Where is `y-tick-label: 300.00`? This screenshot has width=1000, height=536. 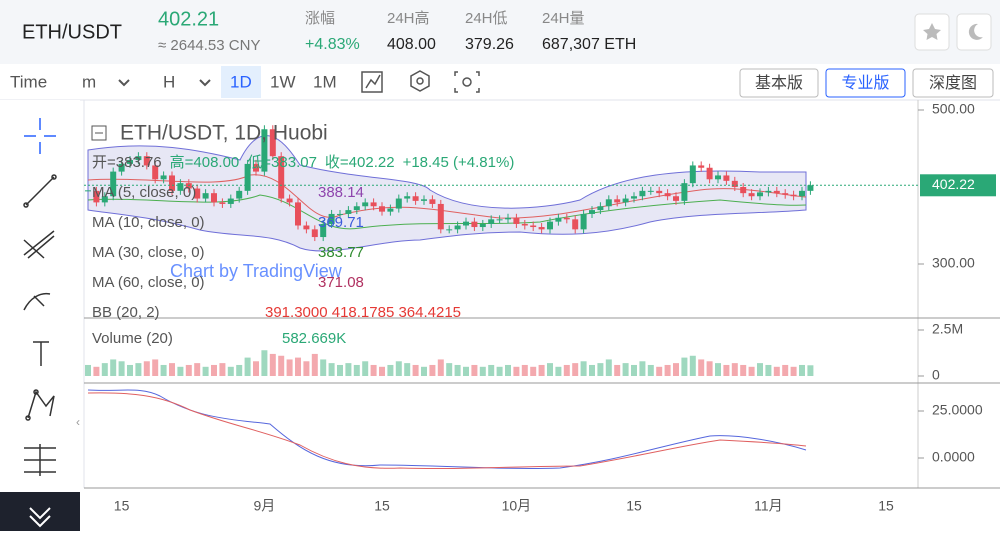 y-tick-label: 300.00 is located at coordinates (953, 263).